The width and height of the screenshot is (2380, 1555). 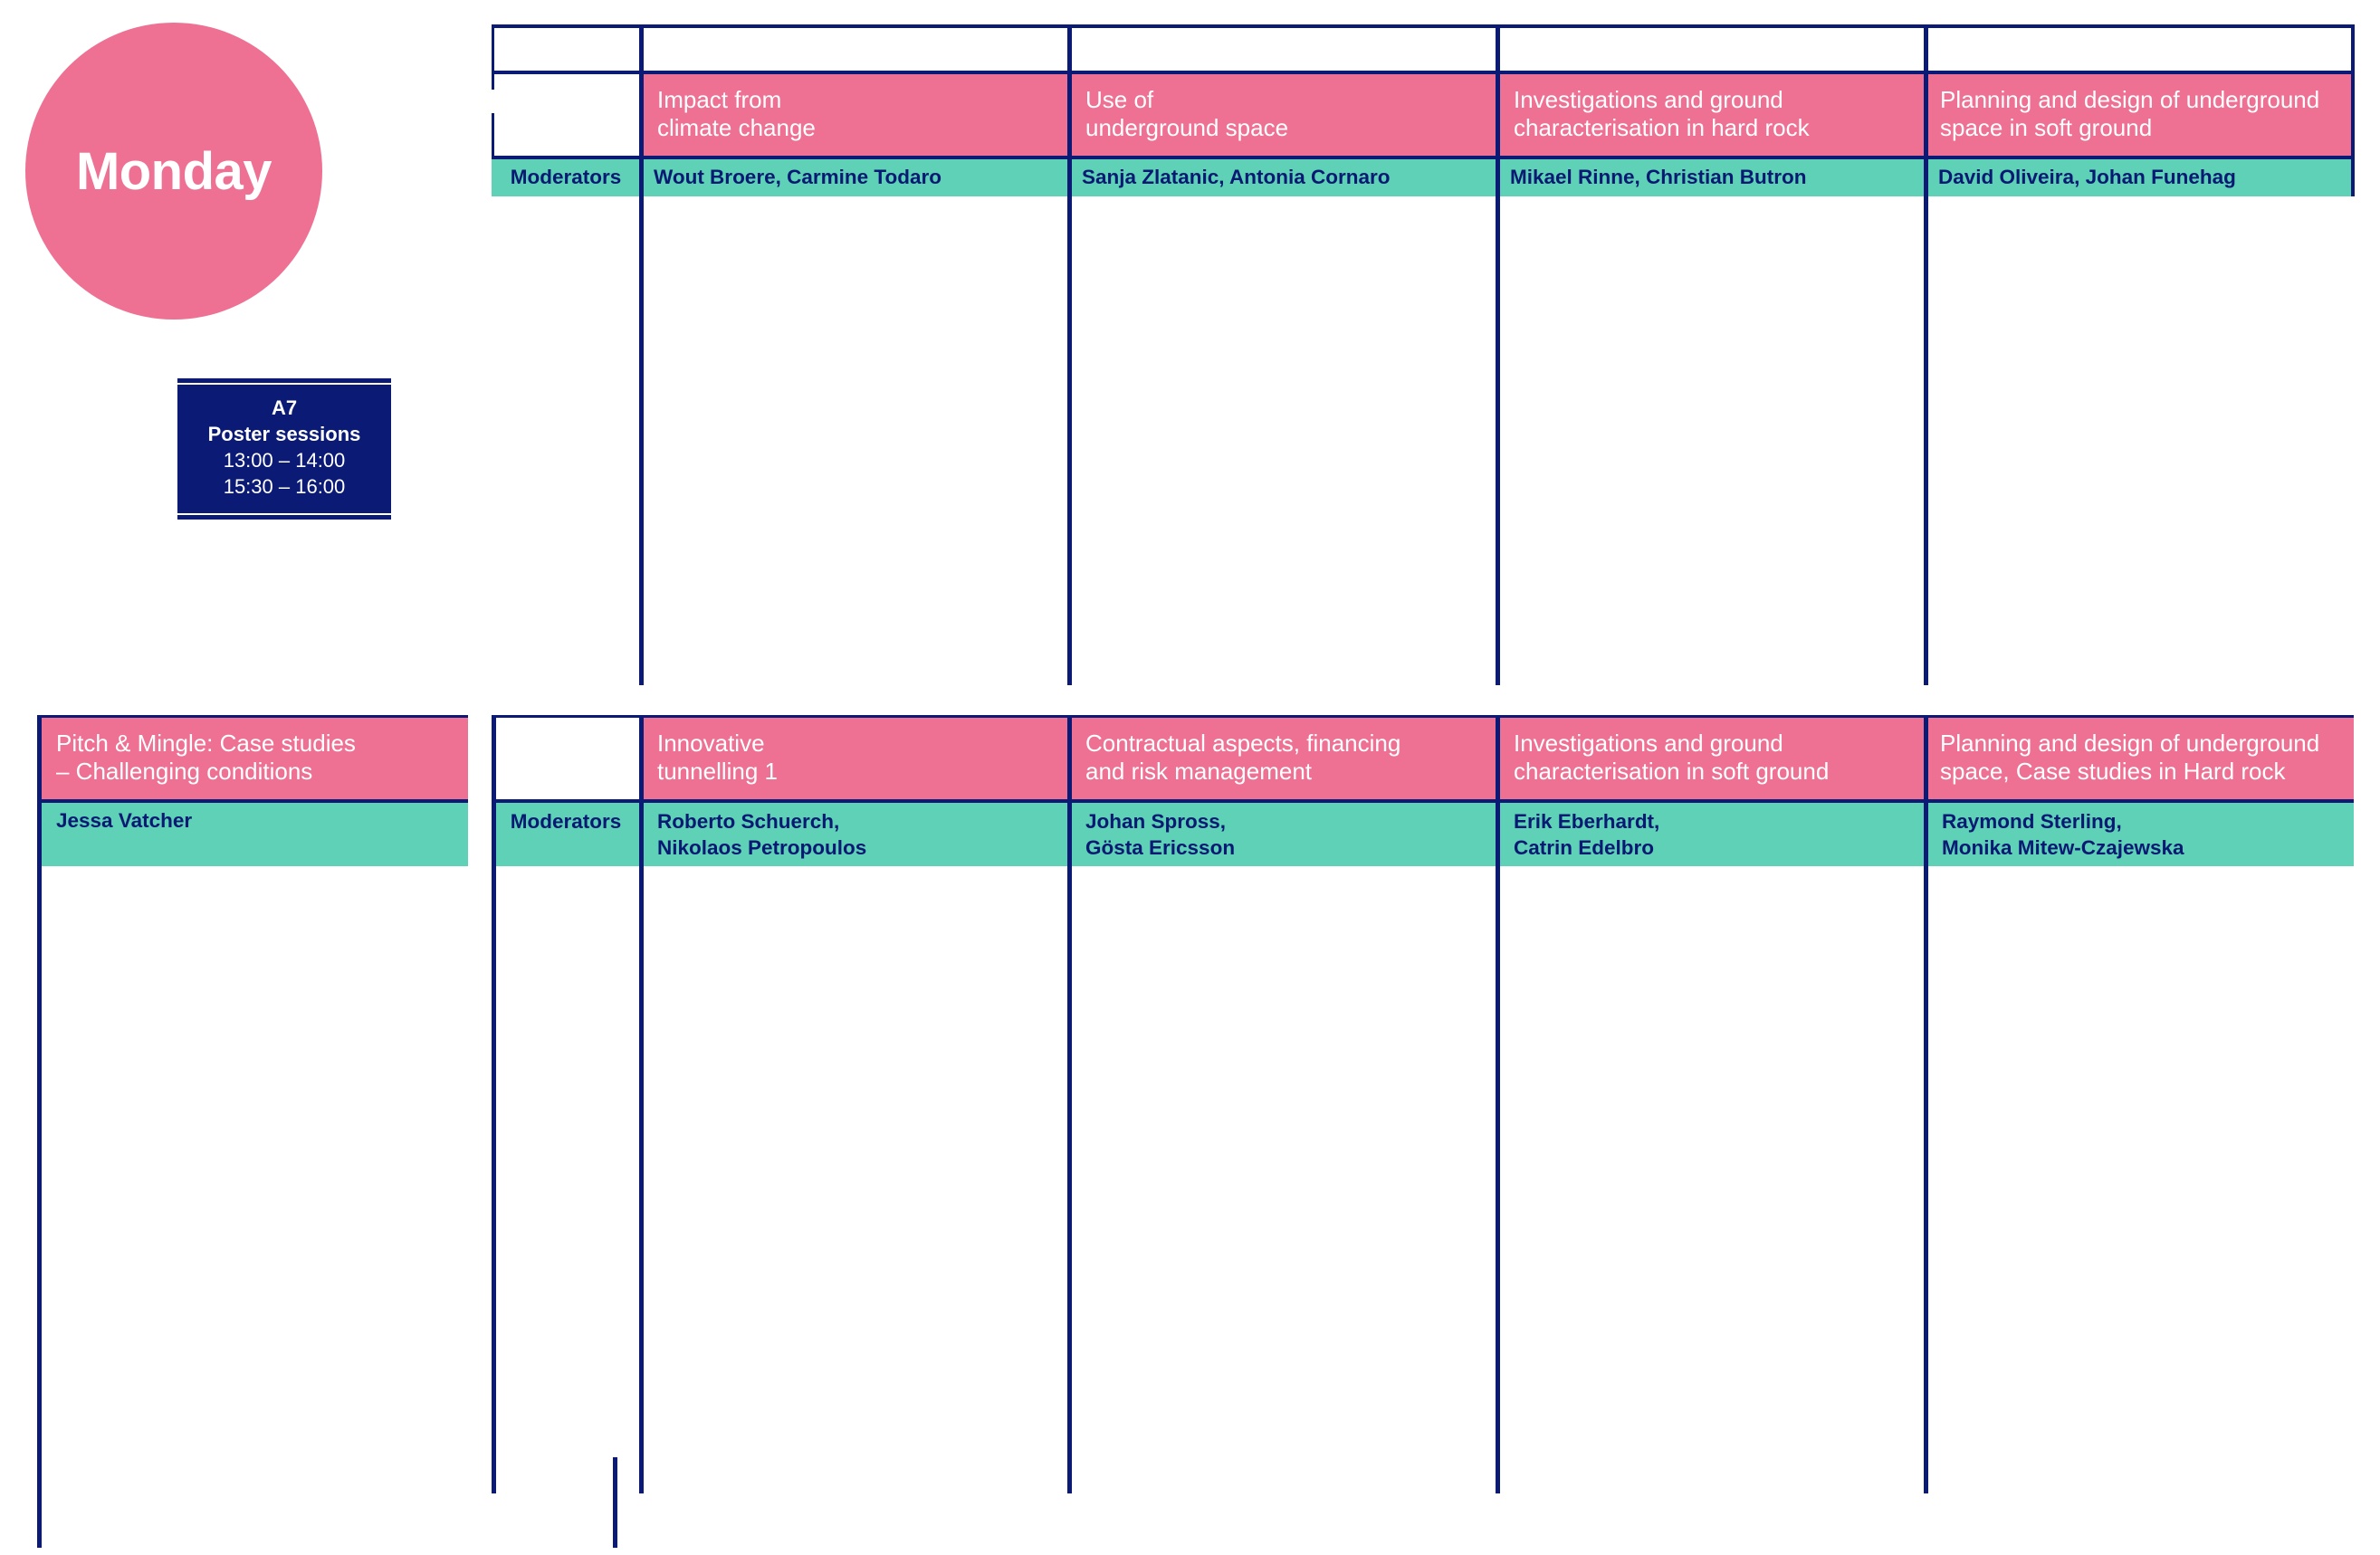 I want to click on bottom-session-1-moderators: Roberto Schuerch, Nikolaos Petropoulos, so click(x=855, y=834).